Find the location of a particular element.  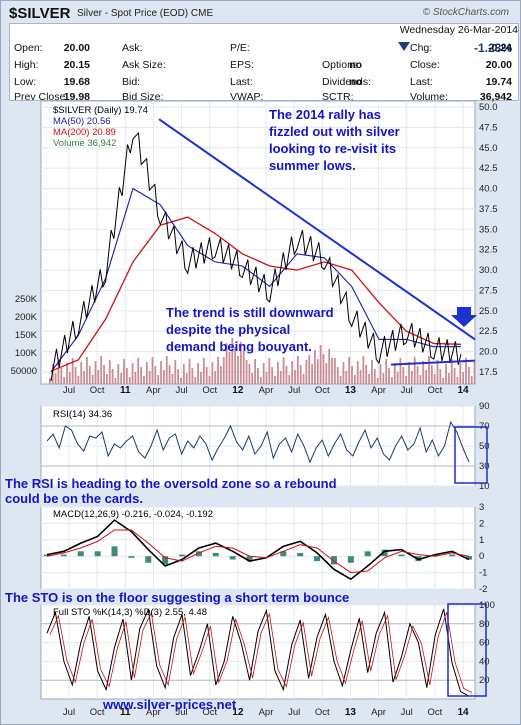

price-legend-item: $SILVER (Daily) 19.74 is located at coordinates (100, 110).